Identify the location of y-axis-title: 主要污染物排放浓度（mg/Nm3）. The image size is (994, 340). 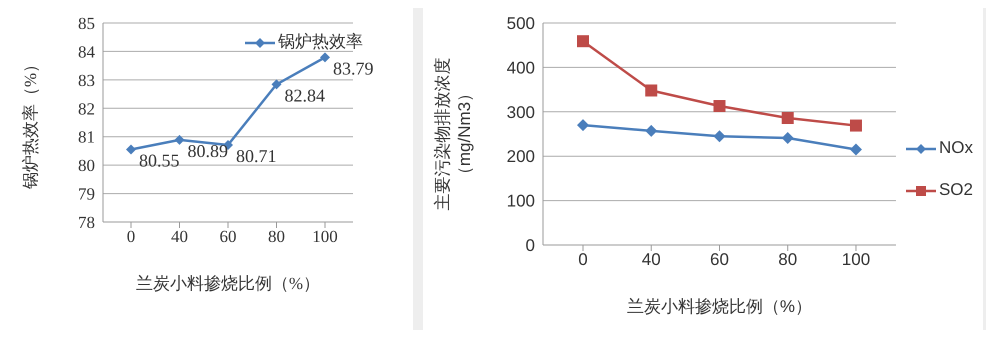
(453, 134).